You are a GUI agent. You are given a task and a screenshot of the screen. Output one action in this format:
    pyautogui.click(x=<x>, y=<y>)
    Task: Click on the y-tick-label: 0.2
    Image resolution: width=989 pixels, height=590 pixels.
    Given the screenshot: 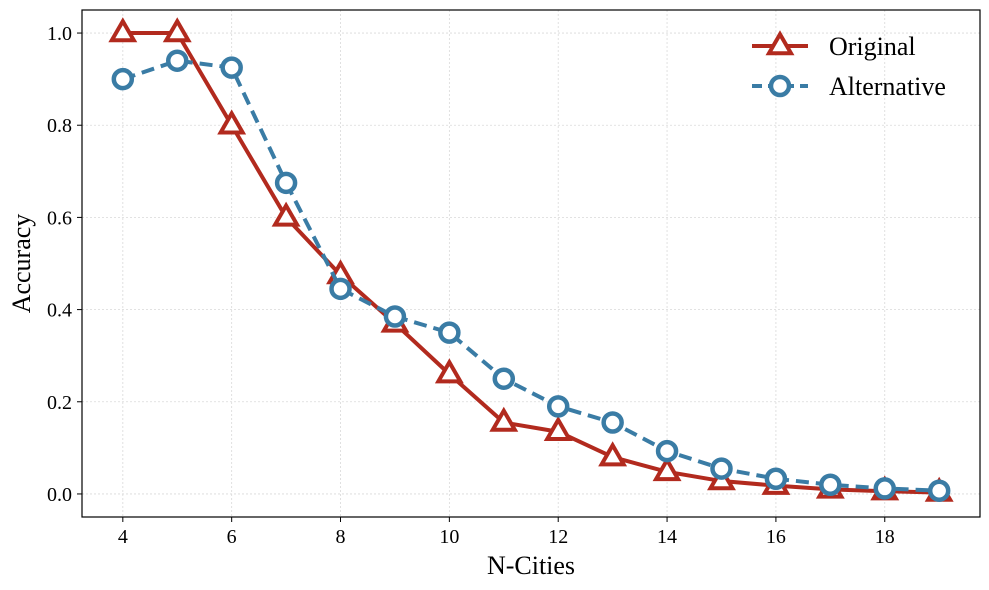 What is the action you would take?
    pyautogui.click(x=59, y=403)
    